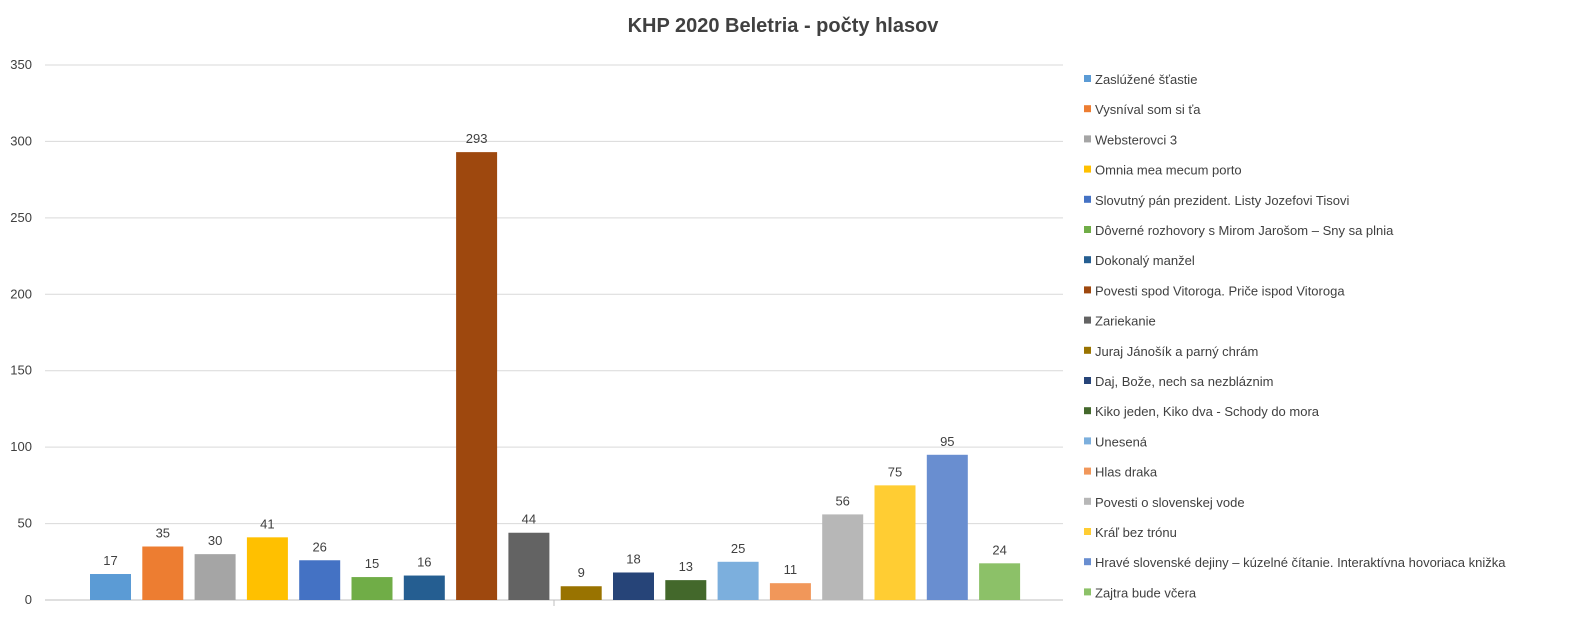  Describe the element at coordinates (424, 562) in the screenshot. I see `data-label: 16` at that location.